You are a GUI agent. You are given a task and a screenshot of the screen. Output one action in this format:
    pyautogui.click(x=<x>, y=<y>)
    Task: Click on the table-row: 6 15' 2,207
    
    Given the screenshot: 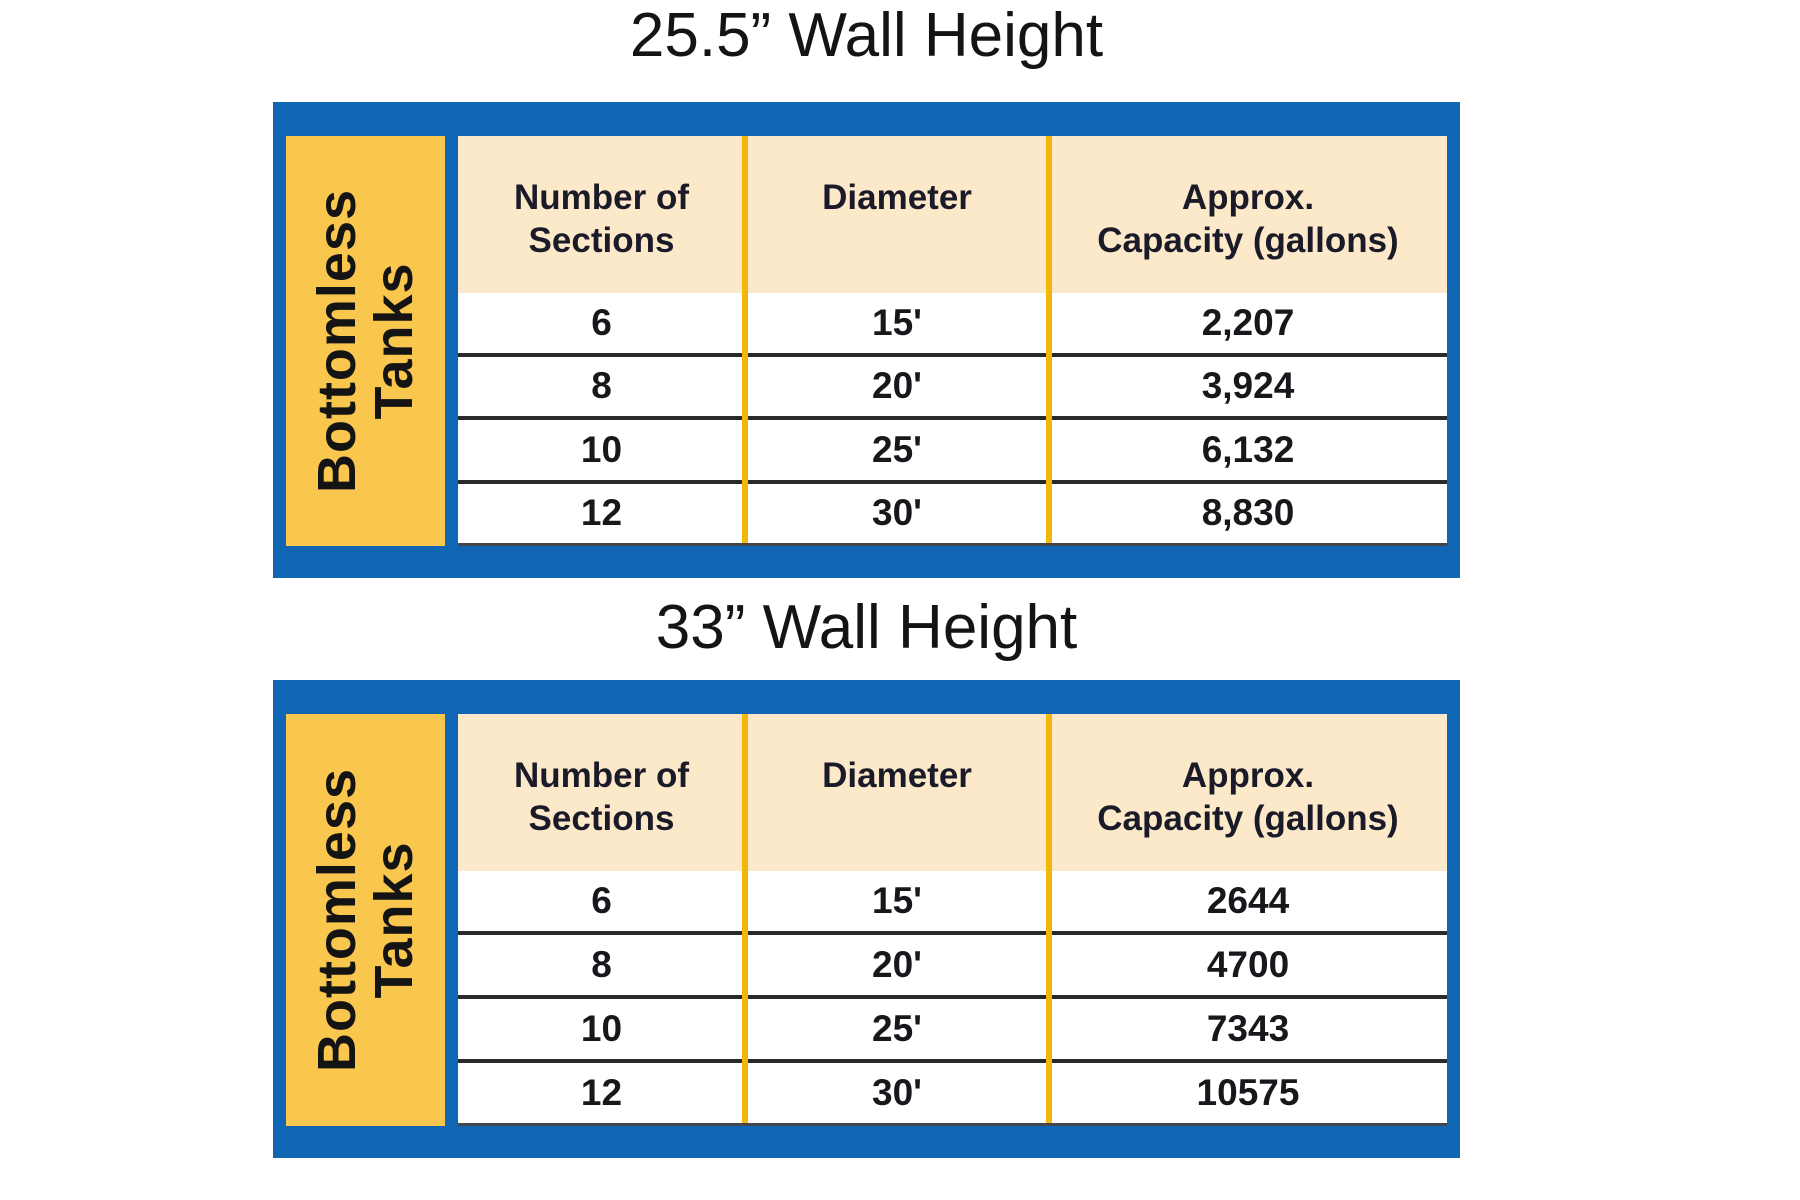 What is the action you would take?
    pyautogui.click(x=952, y=323)
    